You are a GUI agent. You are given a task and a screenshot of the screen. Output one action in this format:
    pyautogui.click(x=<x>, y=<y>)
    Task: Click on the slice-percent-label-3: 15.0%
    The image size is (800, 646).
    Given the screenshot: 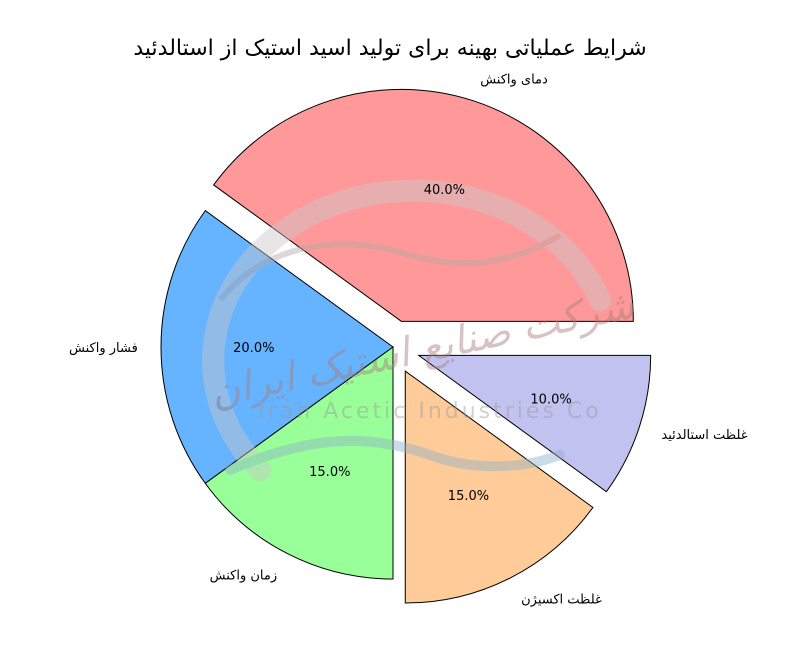 What is the action you would take?
    pyautogui.click(x=468, y=496)
    